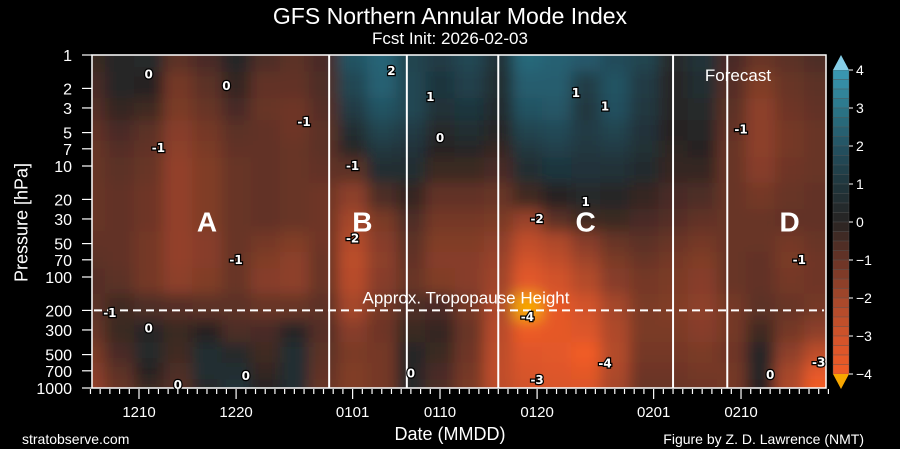 The height and width of the screenshot is (449, 900). Describe the element at coordinates (527, 317) in the screenshot. I see `contour-label: -4` at that location.